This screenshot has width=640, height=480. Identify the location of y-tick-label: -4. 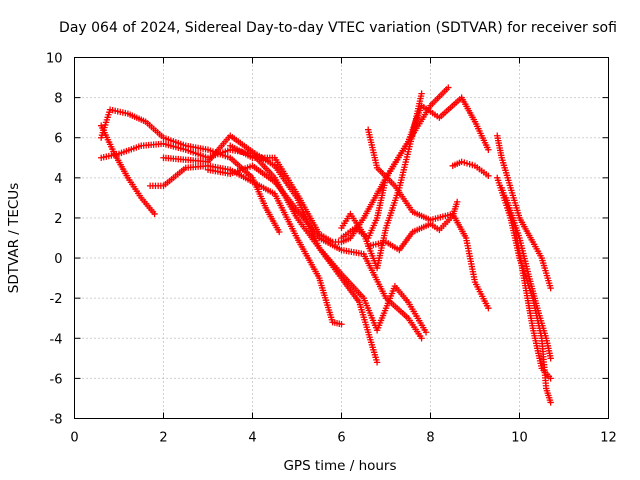
(56, 339).